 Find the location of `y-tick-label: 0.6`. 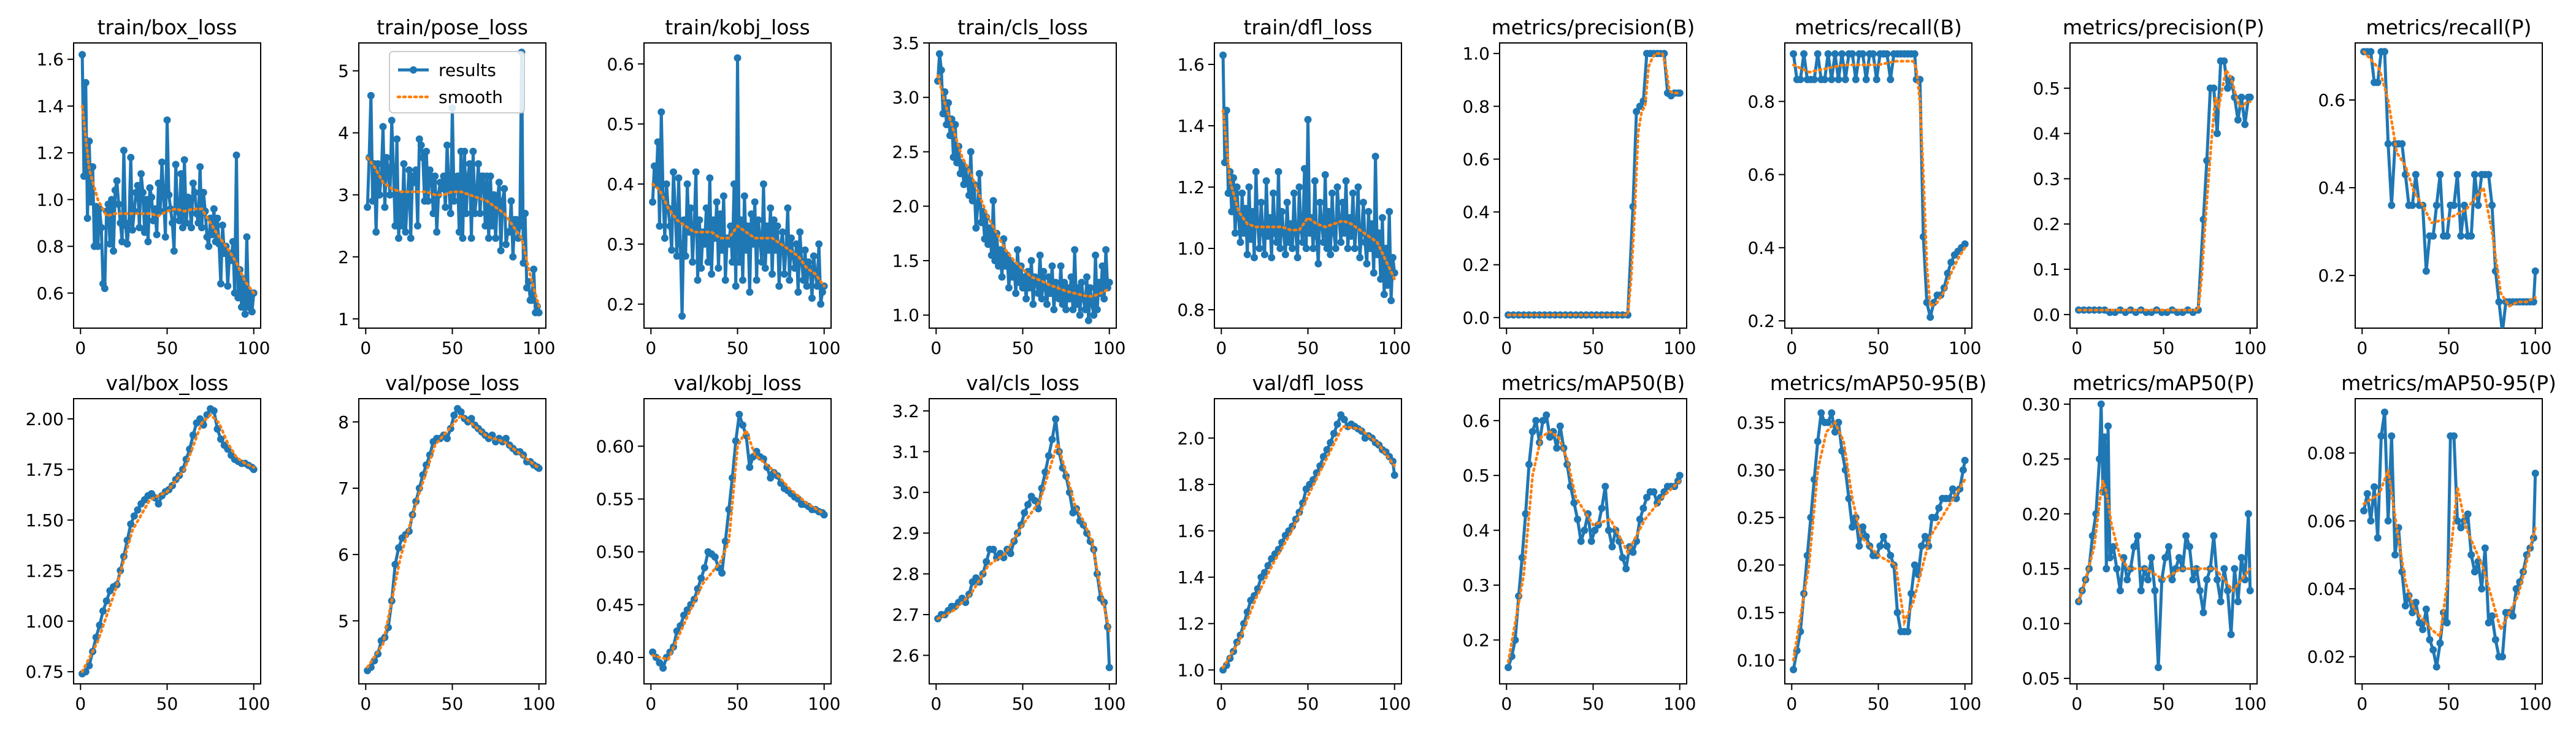

y-tick-label: 0.6 is located at coordinates (620, 64).